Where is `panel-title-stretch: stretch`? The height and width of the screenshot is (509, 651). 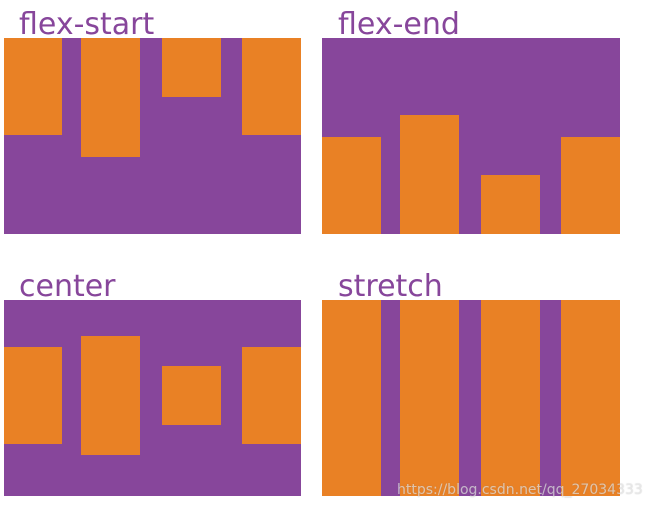 panel-title-stretch: stretch is located at coordinates (390, 286).